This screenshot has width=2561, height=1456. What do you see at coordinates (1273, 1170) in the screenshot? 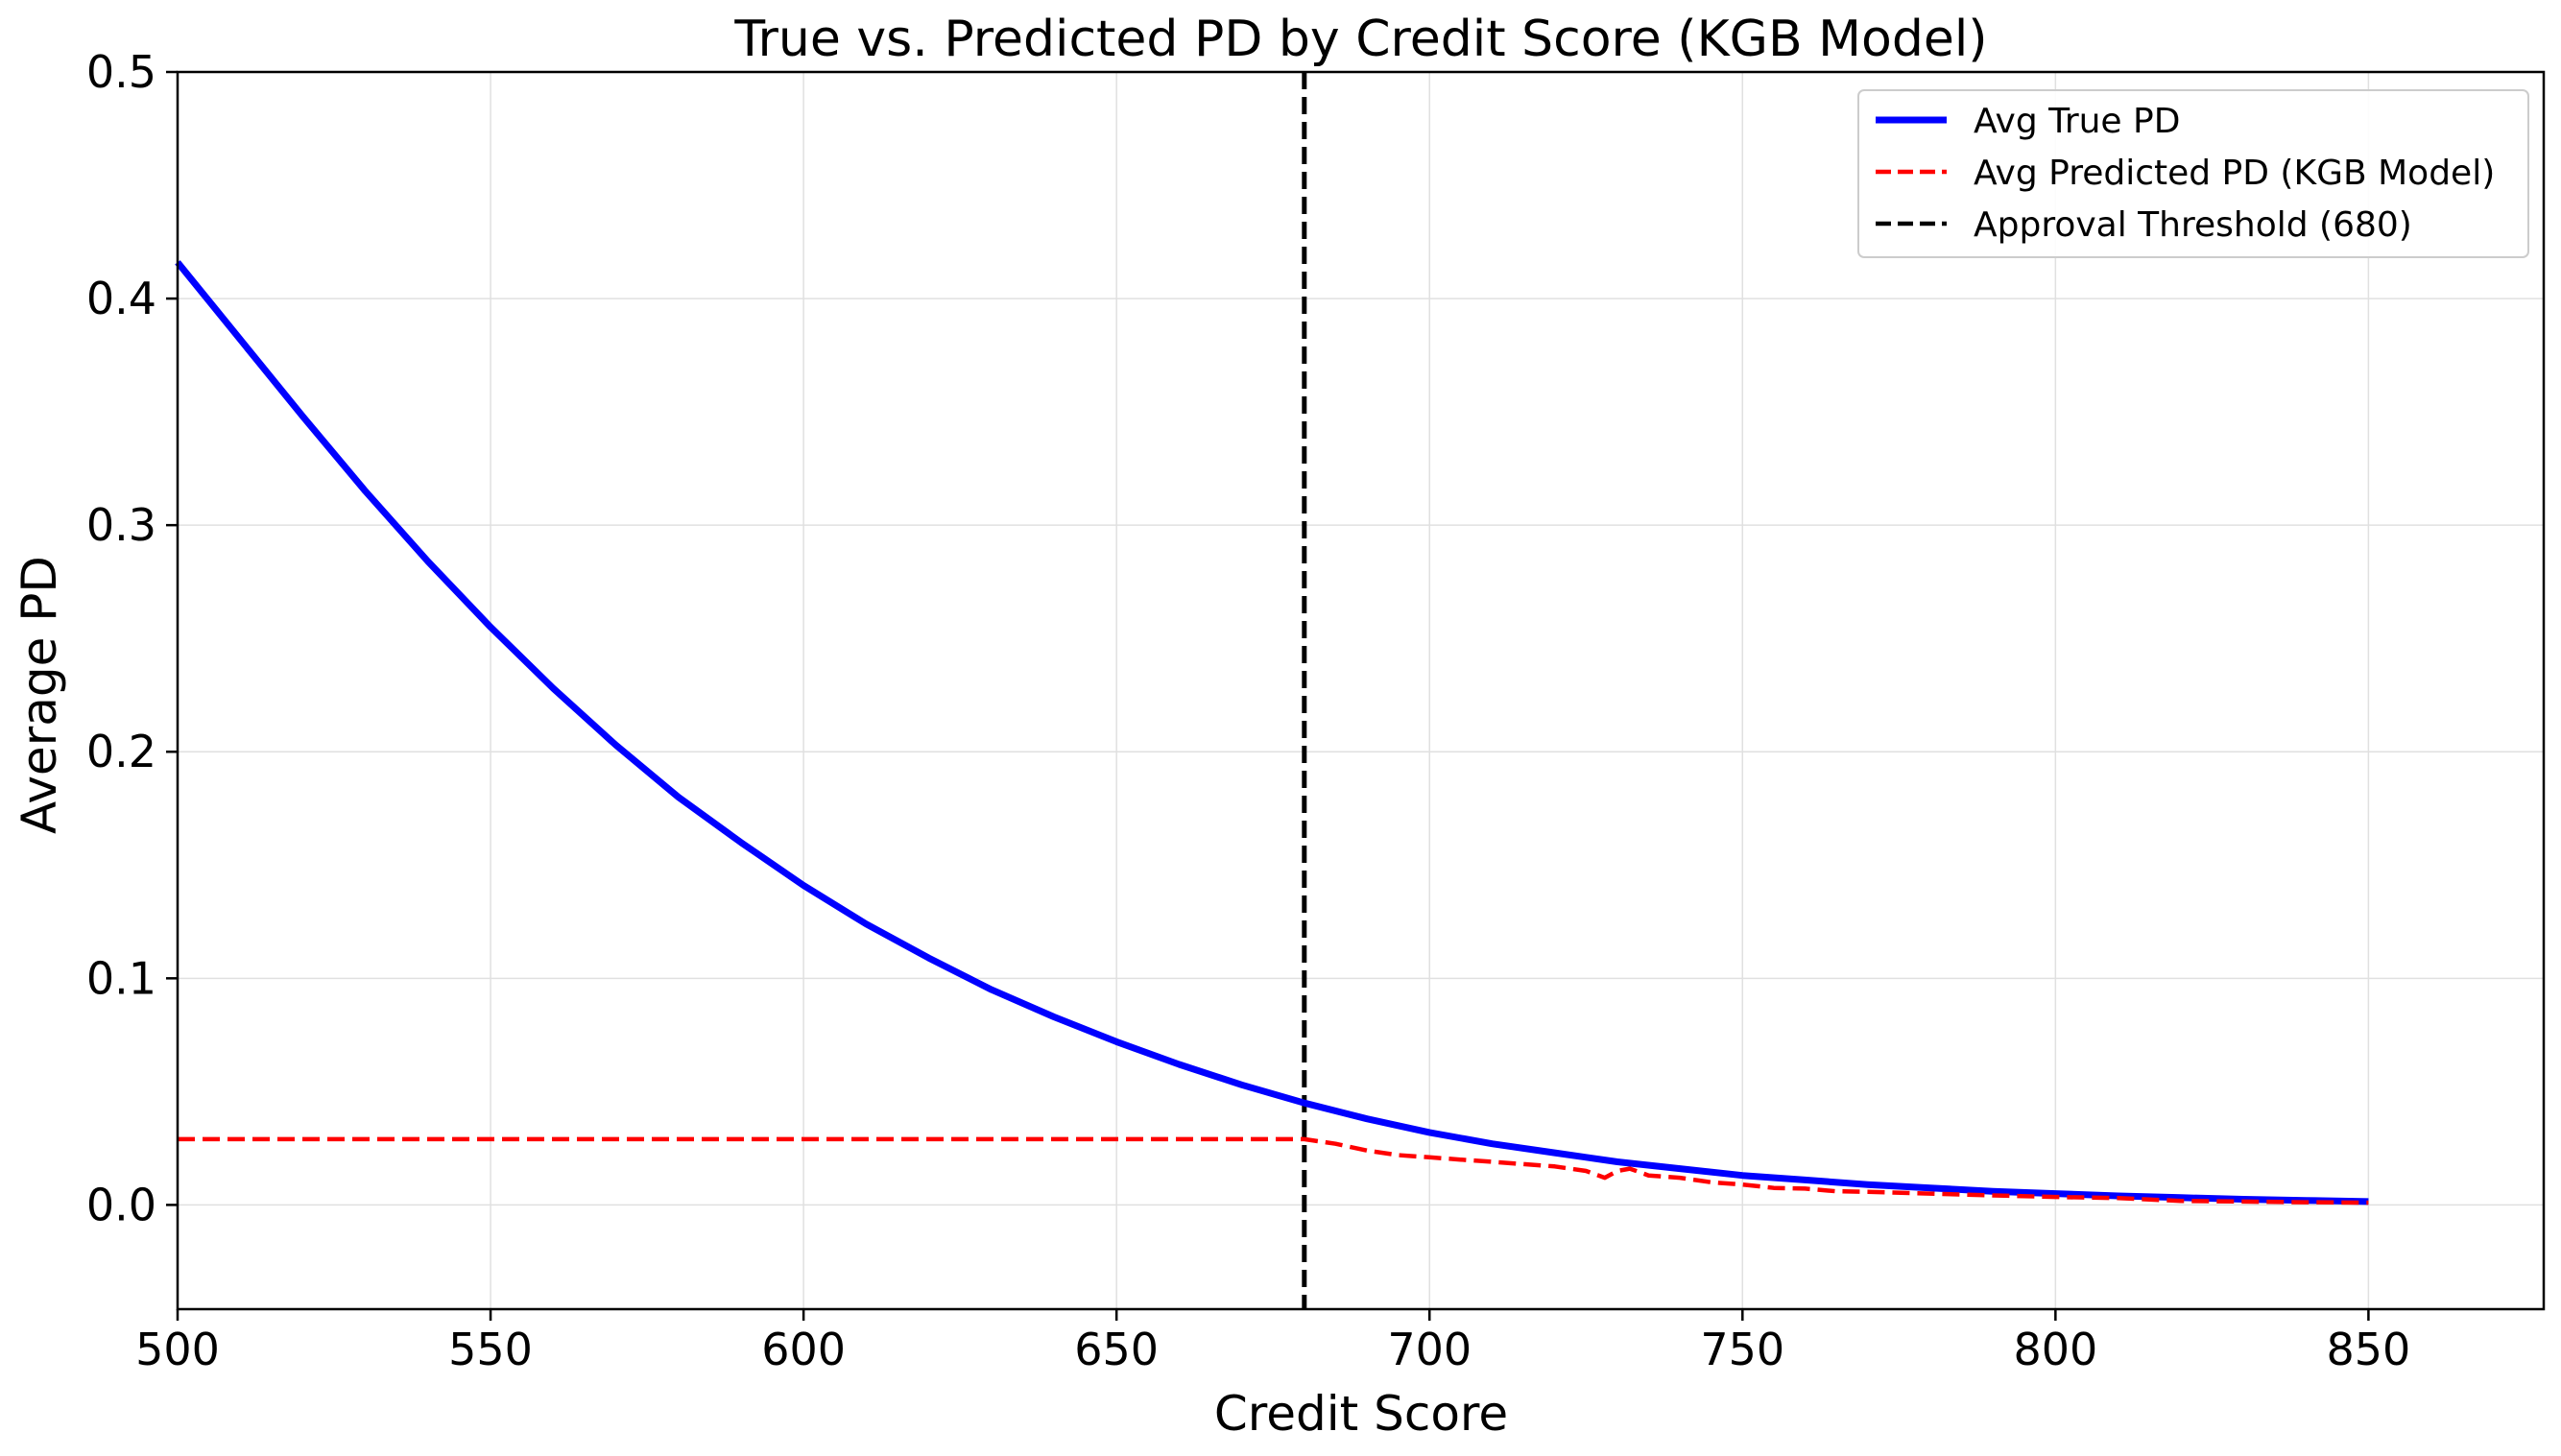
I see `series-line-predicted-pd` at bounding box center [1273, 1170].